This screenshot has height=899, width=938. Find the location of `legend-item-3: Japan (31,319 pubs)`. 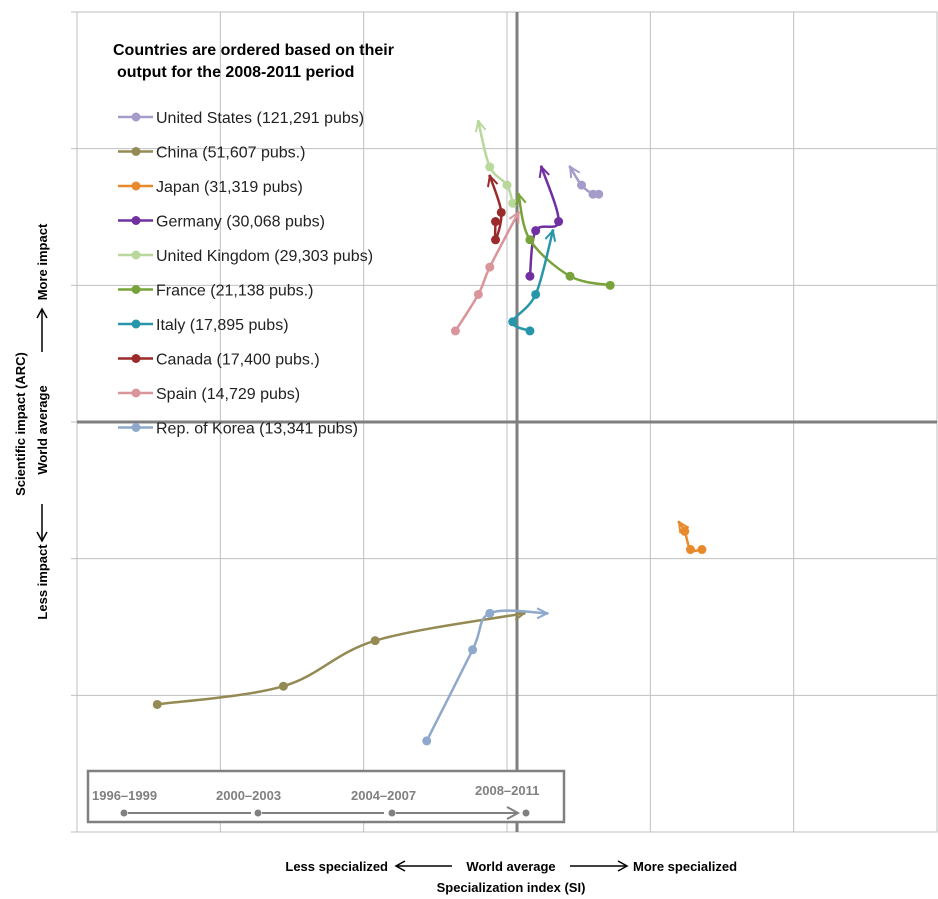

legend-item-3: Japan (31,319 pubs) is located at coordinates (210, 187).